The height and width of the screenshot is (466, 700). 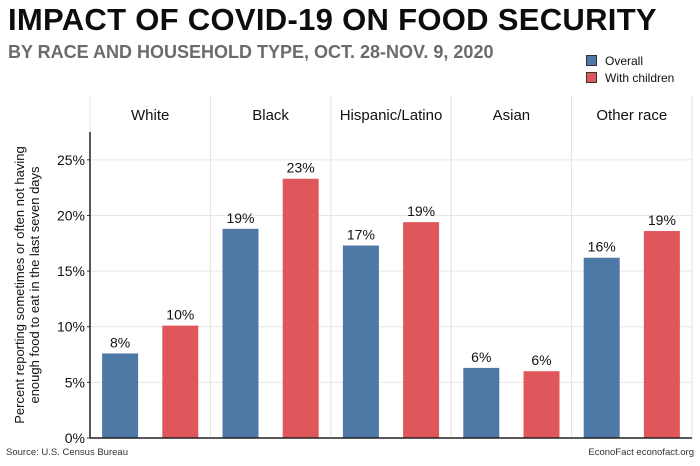 I want to click on bar-with-children-asian, so click(x=541, y=404).